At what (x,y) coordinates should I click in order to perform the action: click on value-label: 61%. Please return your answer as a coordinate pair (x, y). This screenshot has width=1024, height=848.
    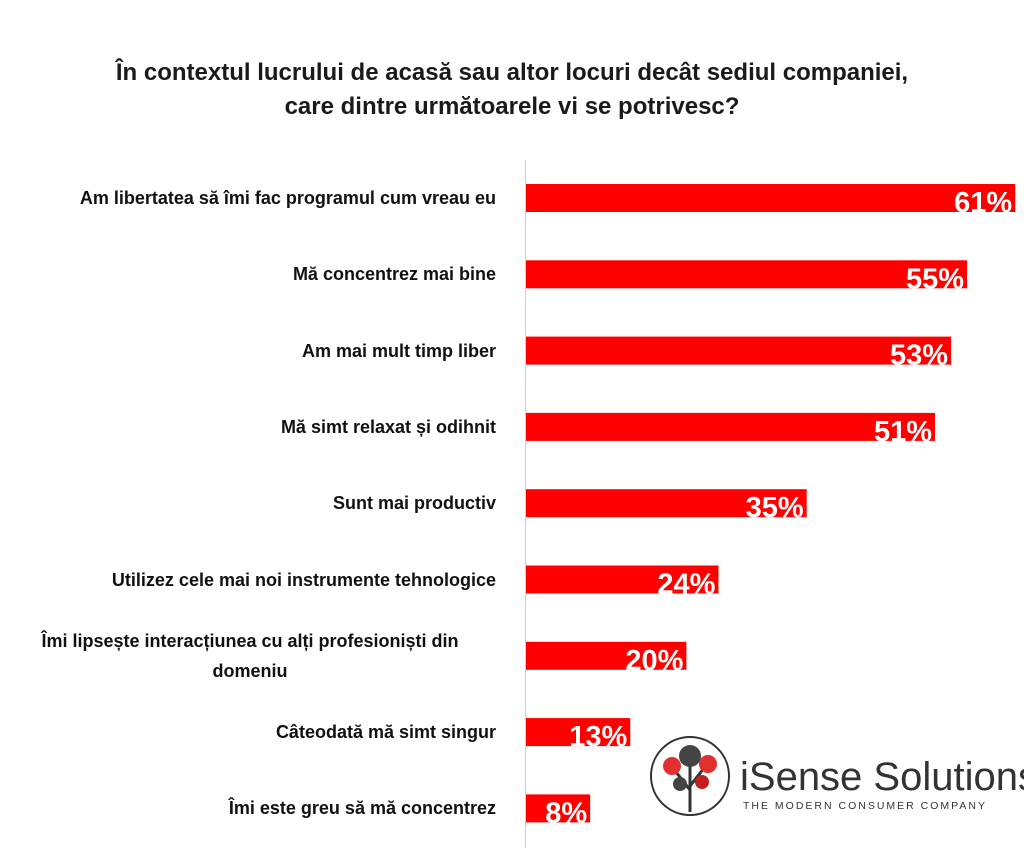
    Looking at the image, I should click on (983, 203).